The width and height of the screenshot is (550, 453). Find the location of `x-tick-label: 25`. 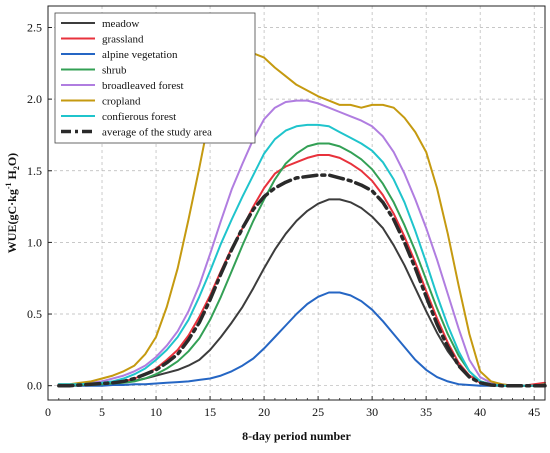

x-tick-label: 25 is located at coordinates (318, 412).